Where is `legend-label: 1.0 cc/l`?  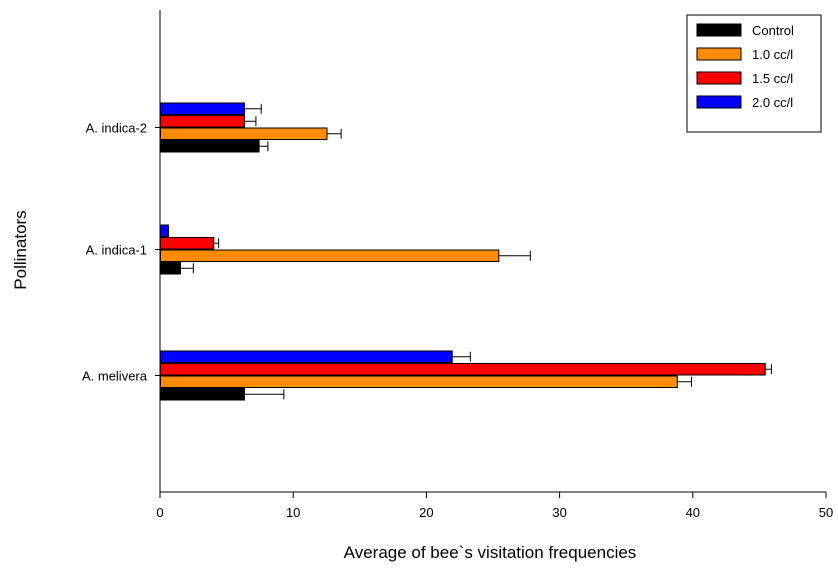
legend-label: 1.0 cc/l is located at coordinates (772, 54).